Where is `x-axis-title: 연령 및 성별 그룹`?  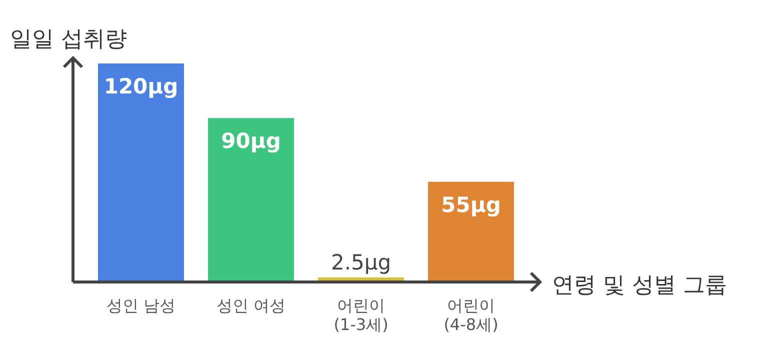
x-axis-title: 연령 및 성별 그룹 is located at coordinates (639, 285).